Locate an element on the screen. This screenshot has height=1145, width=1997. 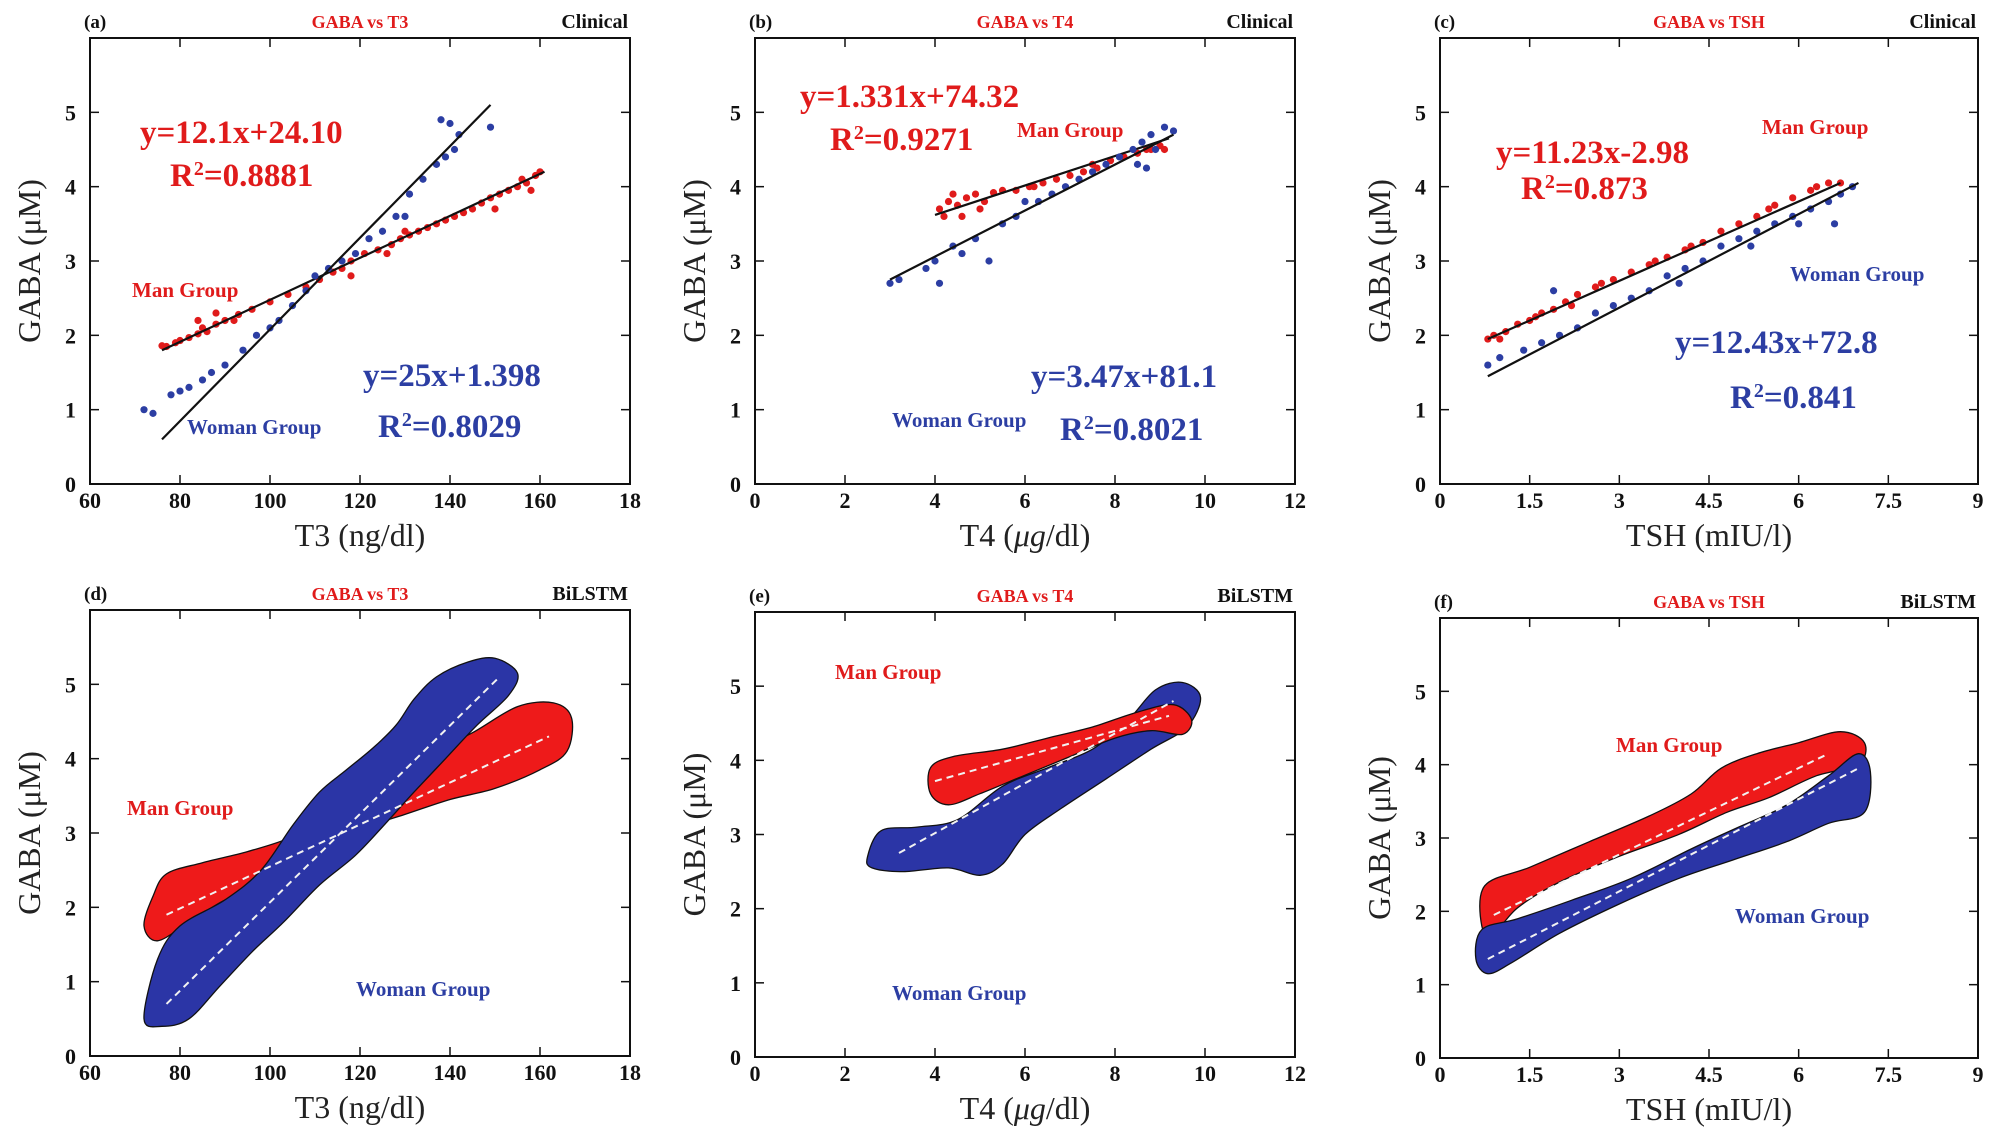
plot-frame is located at coordinates (1709, 838).